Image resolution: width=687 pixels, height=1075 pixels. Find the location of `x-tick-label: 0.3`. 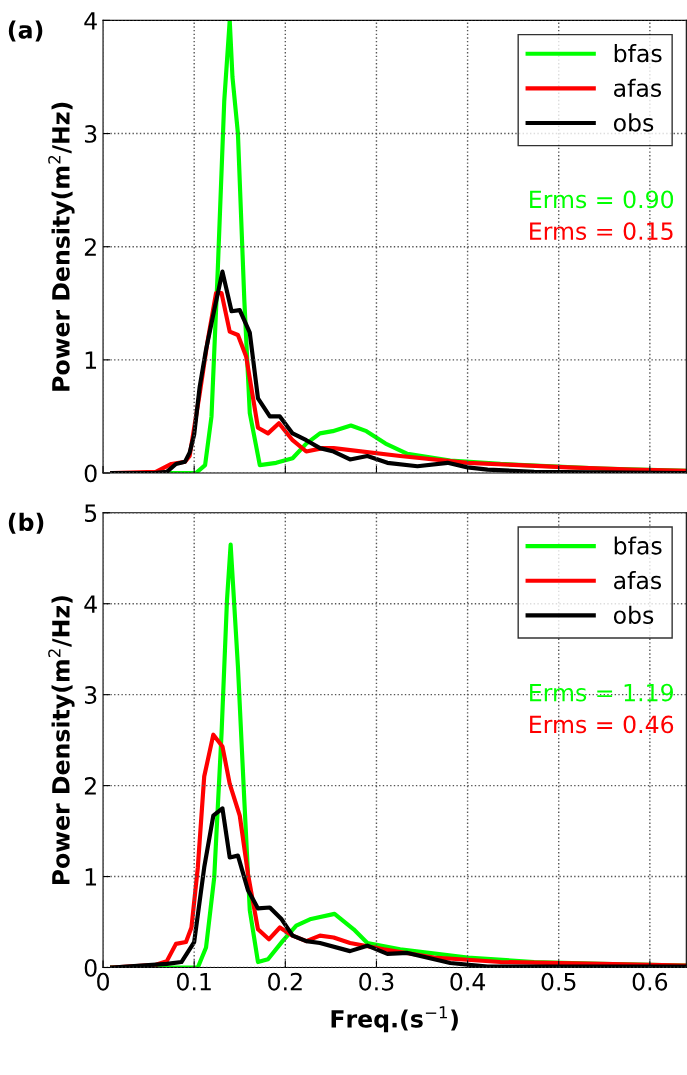

x-tick-label: 0.3 is located at coordinates (376, 981).